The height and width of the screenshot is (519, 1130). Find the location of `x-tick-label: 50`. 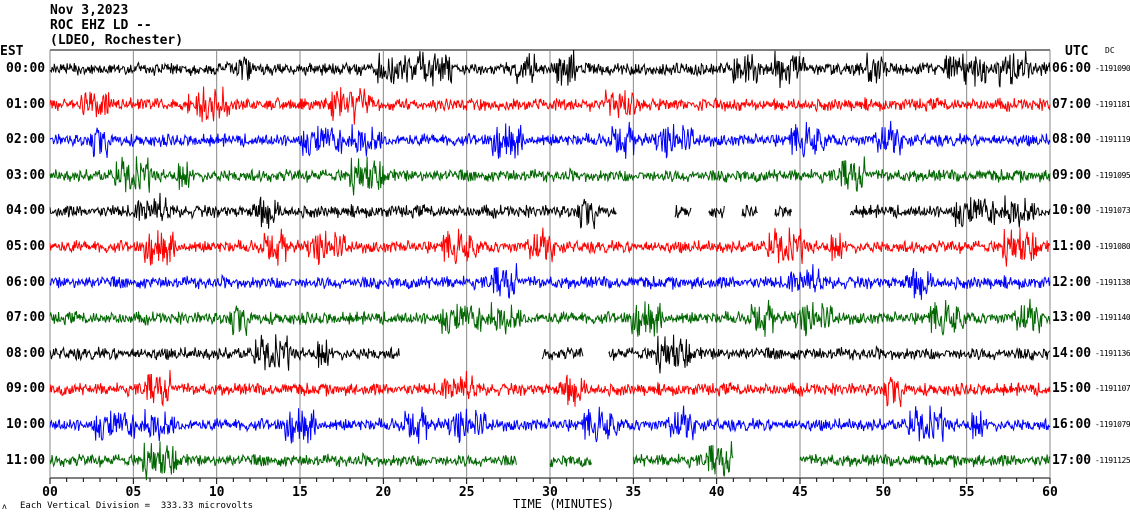

x-tick-label: 50 is located at coordinates (884, 492).